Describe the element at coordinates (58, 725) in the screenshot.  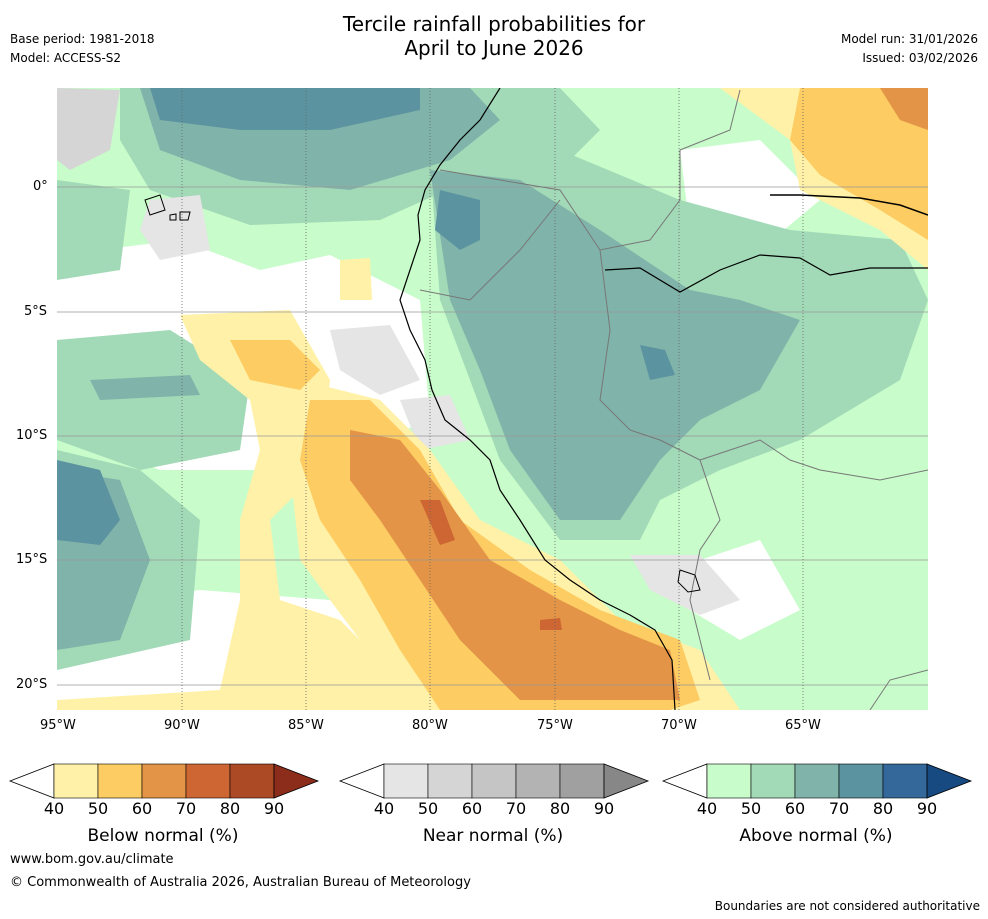
I see `lon-label: 95°W` at that location.